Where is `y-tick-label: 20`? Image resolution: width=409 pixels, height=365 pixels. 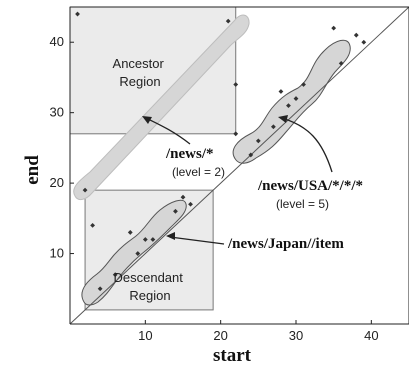 y-tick-label: 20 is located at coordinates (57, 182).